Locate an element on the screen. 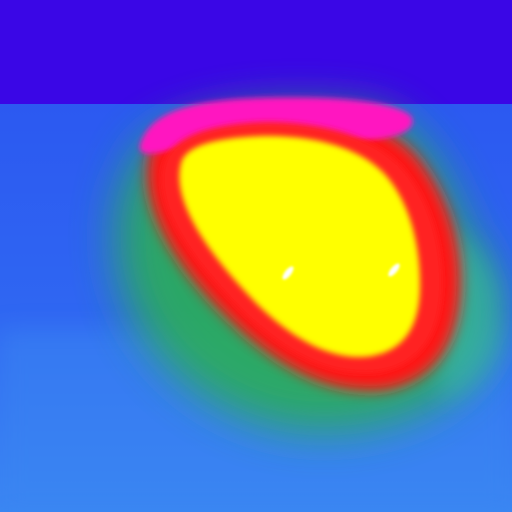  hotspot-right is located at coordinates (394, 270).